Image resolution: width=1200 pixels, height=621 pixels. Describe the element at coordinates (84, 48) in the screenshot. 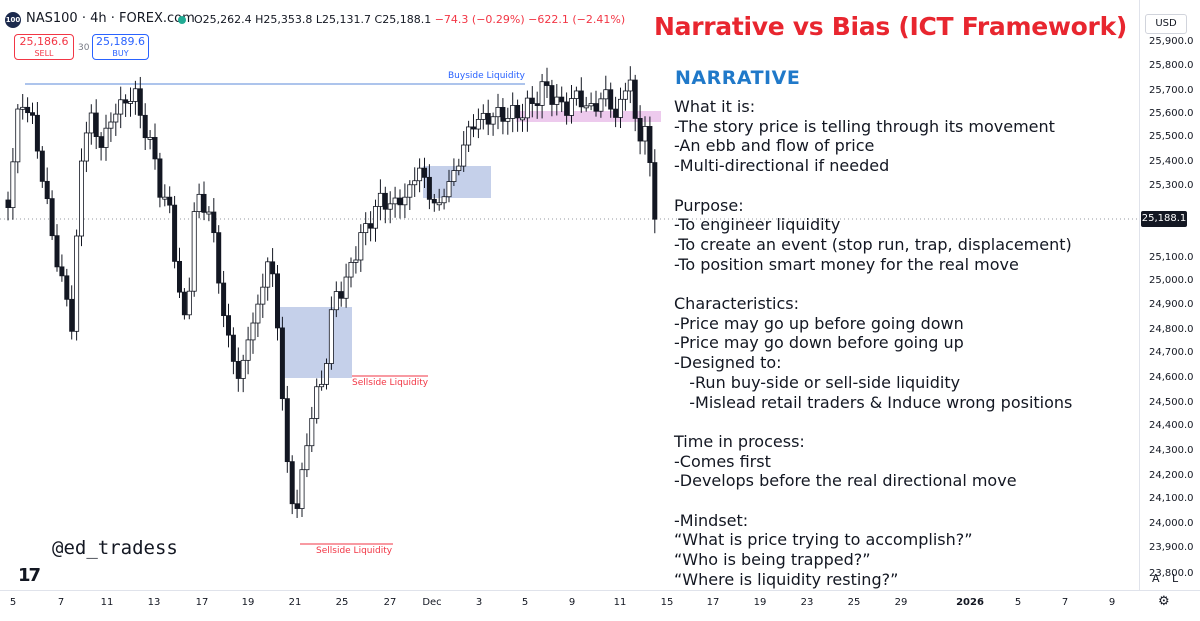

I see `spread-value: 30` at that location.